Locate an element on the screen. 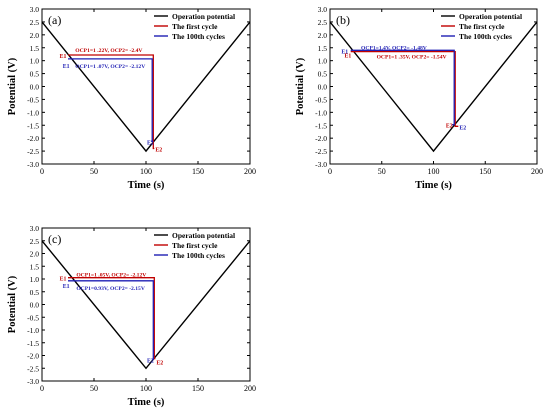  annotation-label: OCP1=1.4V, OCP2= -1.48V is located at coordinates (394, 48).